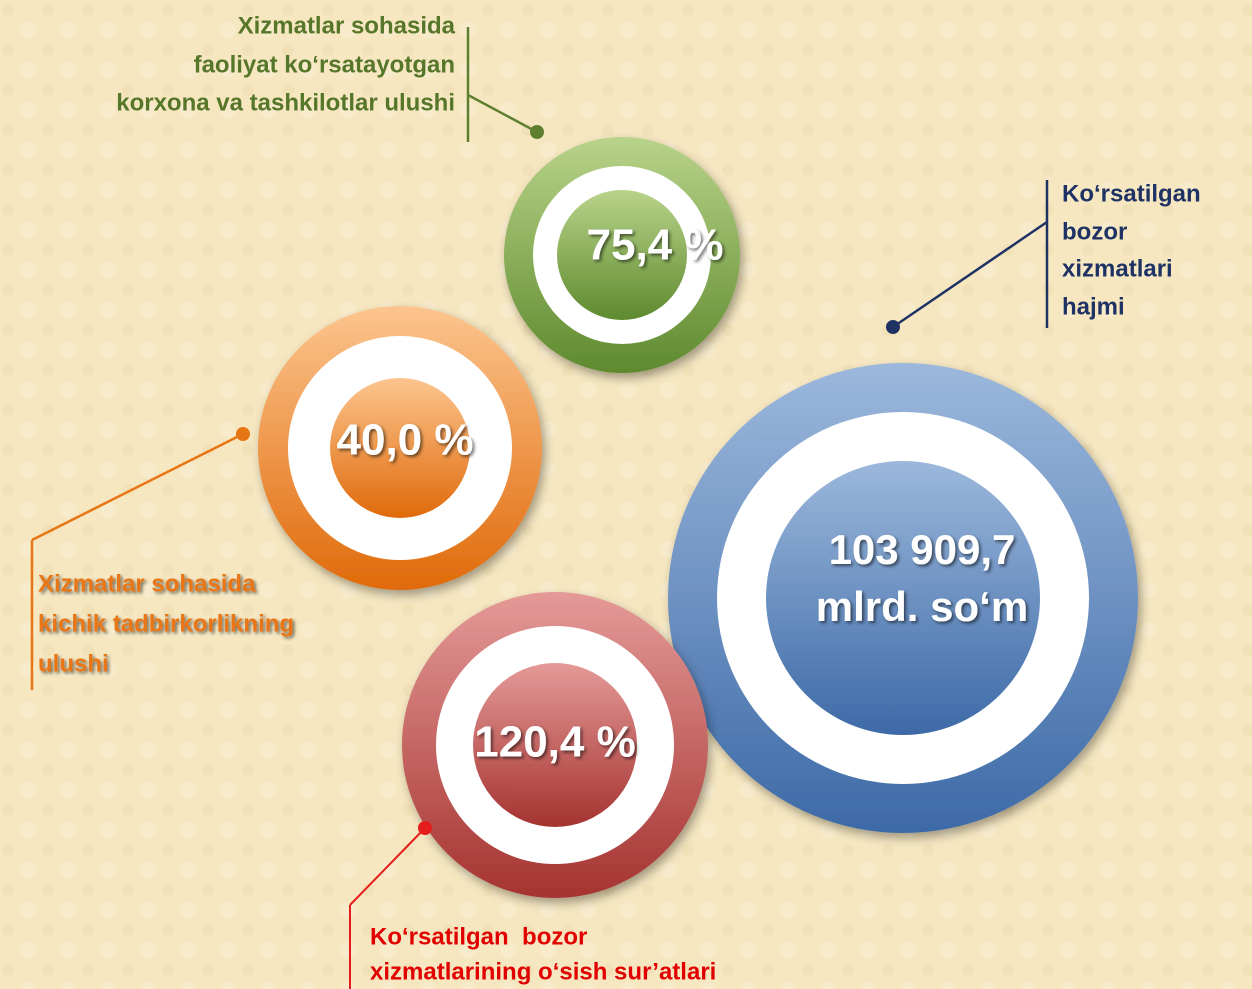  I want to click on label: kichik tadbirkorlikning, so click(166, 623).